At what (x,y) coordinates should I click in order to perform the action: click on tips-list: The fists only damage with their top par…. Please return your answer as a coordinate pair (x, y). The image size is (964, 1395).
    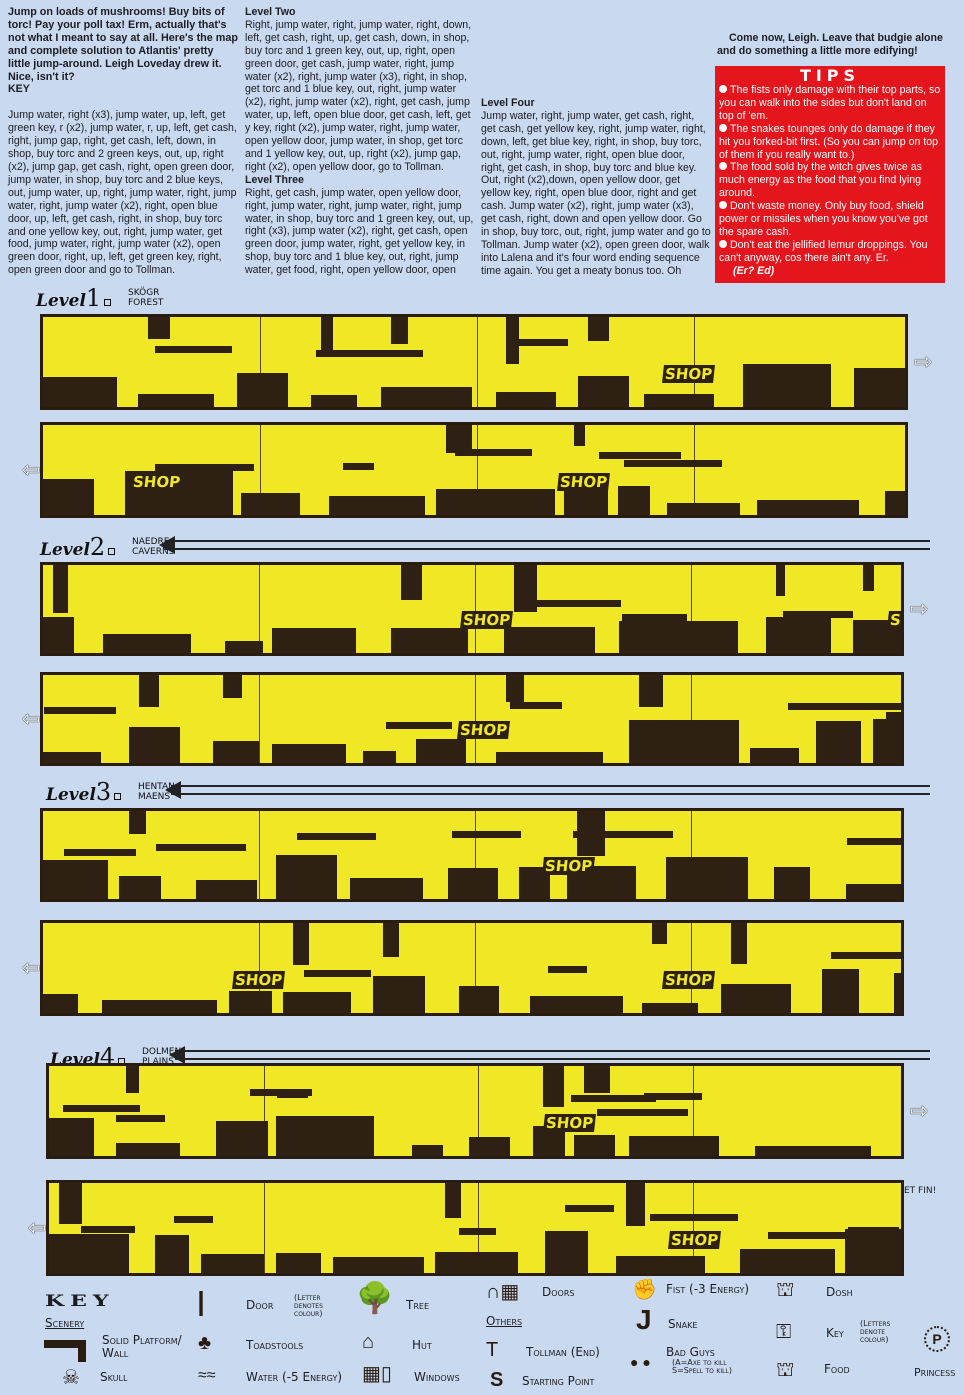
    Looking at the image, I should click on (830, 174).